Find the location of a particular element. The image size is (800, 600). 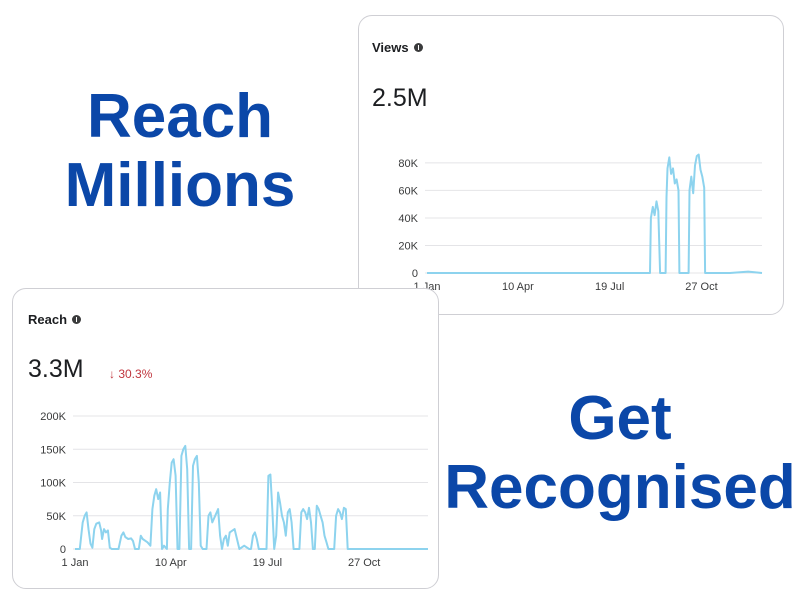

y-tick-label: 80K is located at coordinates (408, 164).